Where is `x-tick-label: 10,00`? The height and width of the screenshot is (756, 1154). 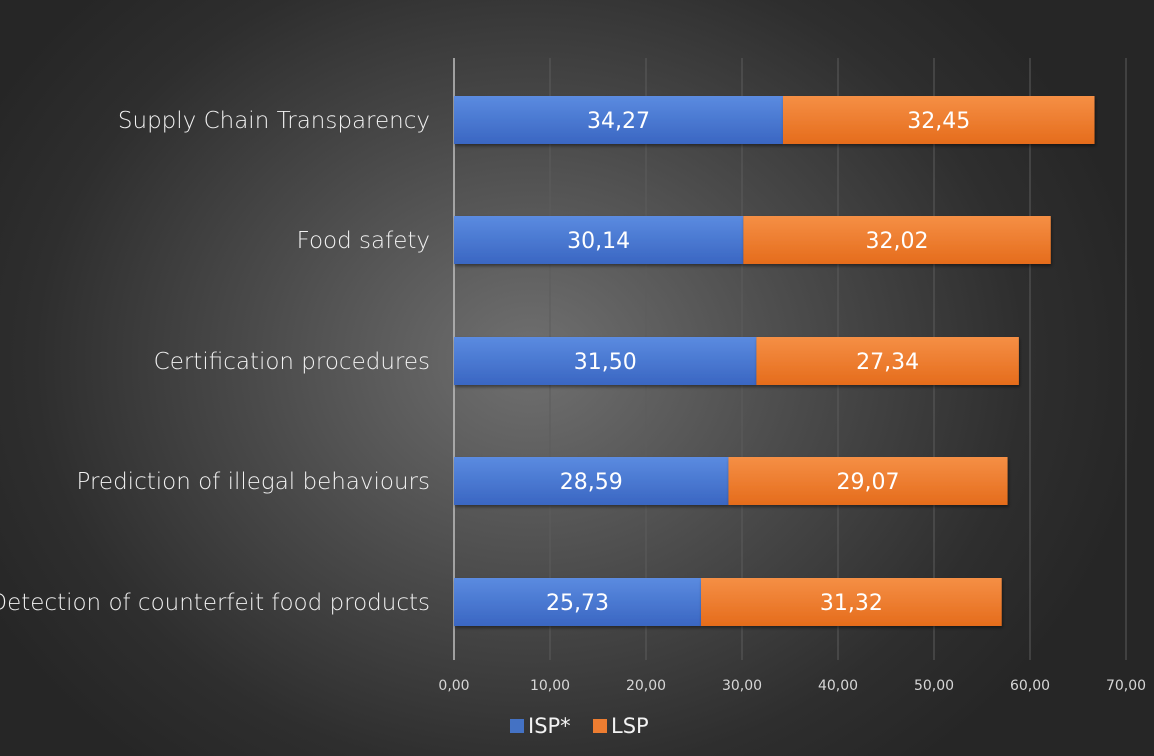 x-tick-label: 10,00 is located at coordinates (550, 686).